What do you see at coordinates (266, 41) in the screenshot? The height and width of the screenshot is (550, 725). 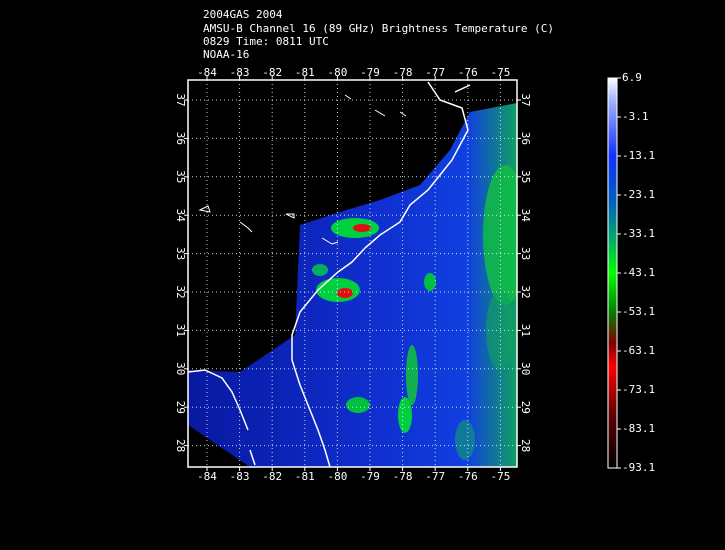 I see `header-line: 0829 Time: 0811 UTC` at bounding box center [266, 41].